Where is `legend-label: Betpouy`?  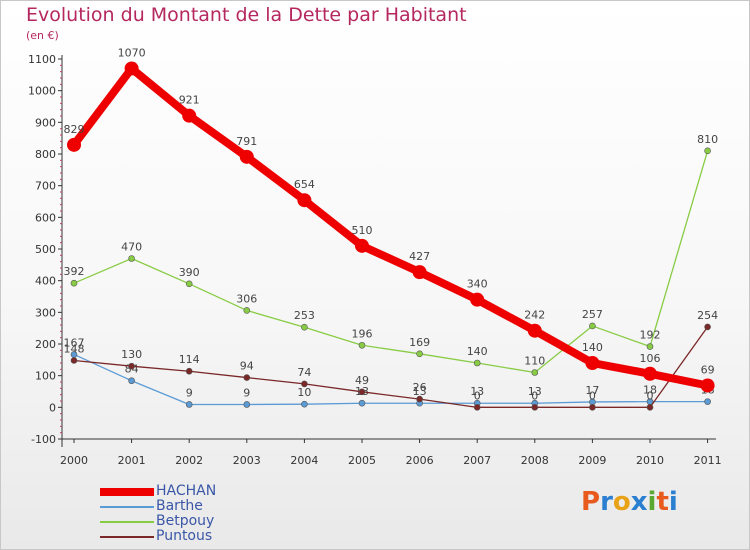
legend-label: Betpouy is located at coordinates (185, 521).